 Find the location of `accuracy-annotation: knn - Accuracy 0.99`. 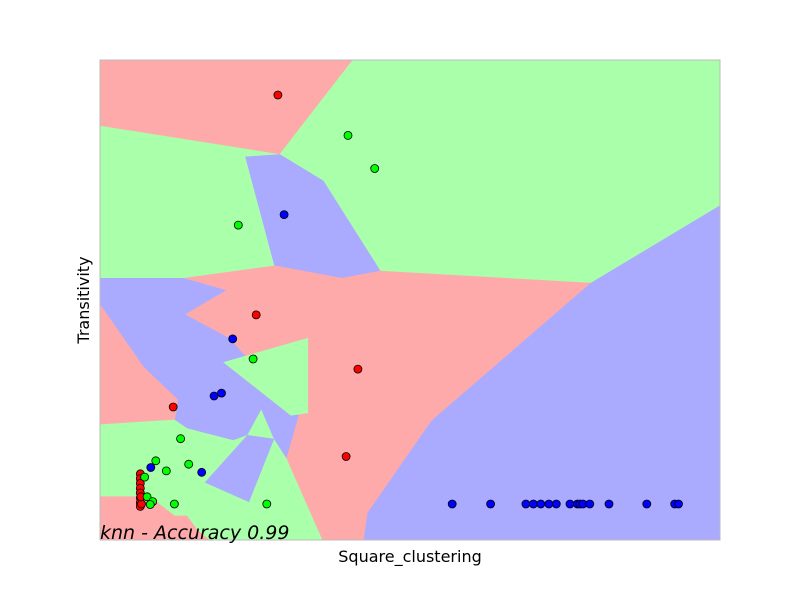

accuracy-annotation: knn - Accuracy 0.99 is located at coordinates (194, 533).